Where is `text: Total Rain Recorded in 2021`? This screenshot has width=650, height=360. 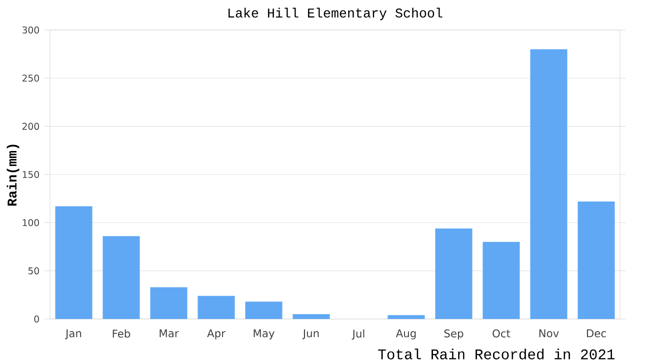
text: Total Rain Recorded in 2021 is located at coordinates (496, 354).